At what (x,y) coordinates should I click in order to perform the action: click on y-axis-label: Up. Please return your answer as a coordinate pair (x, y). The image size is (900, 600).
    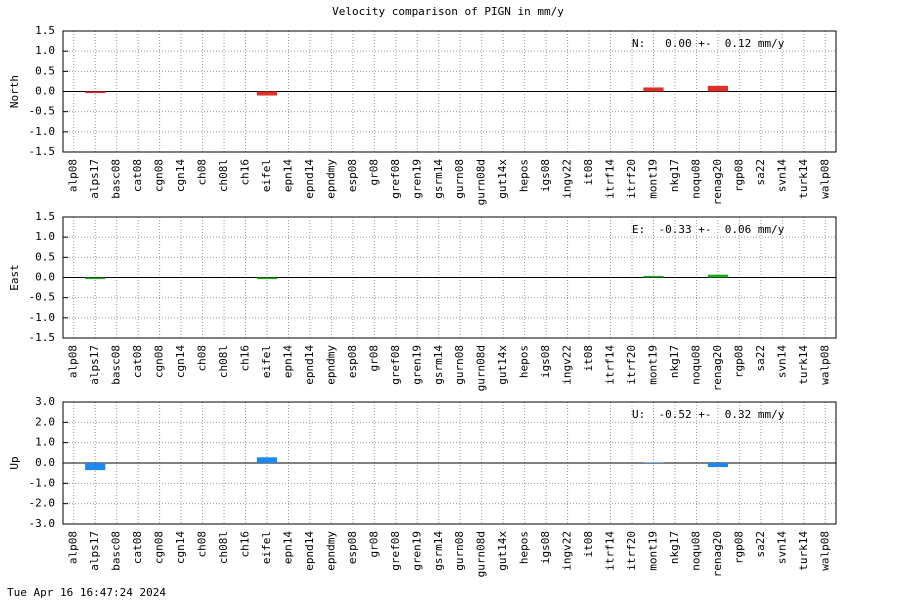
    Looking at the image, I should click on (14, 462).